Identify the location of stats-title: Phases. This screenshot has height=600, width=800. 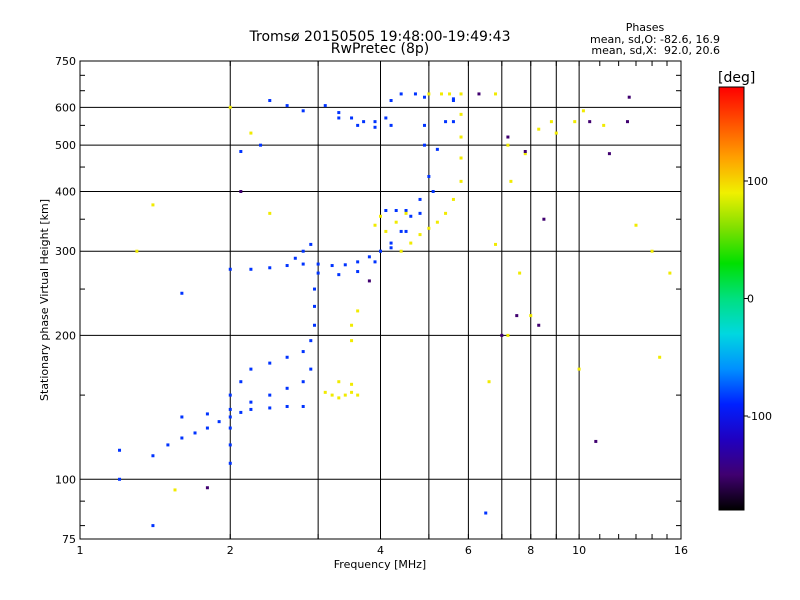
(645, 27).